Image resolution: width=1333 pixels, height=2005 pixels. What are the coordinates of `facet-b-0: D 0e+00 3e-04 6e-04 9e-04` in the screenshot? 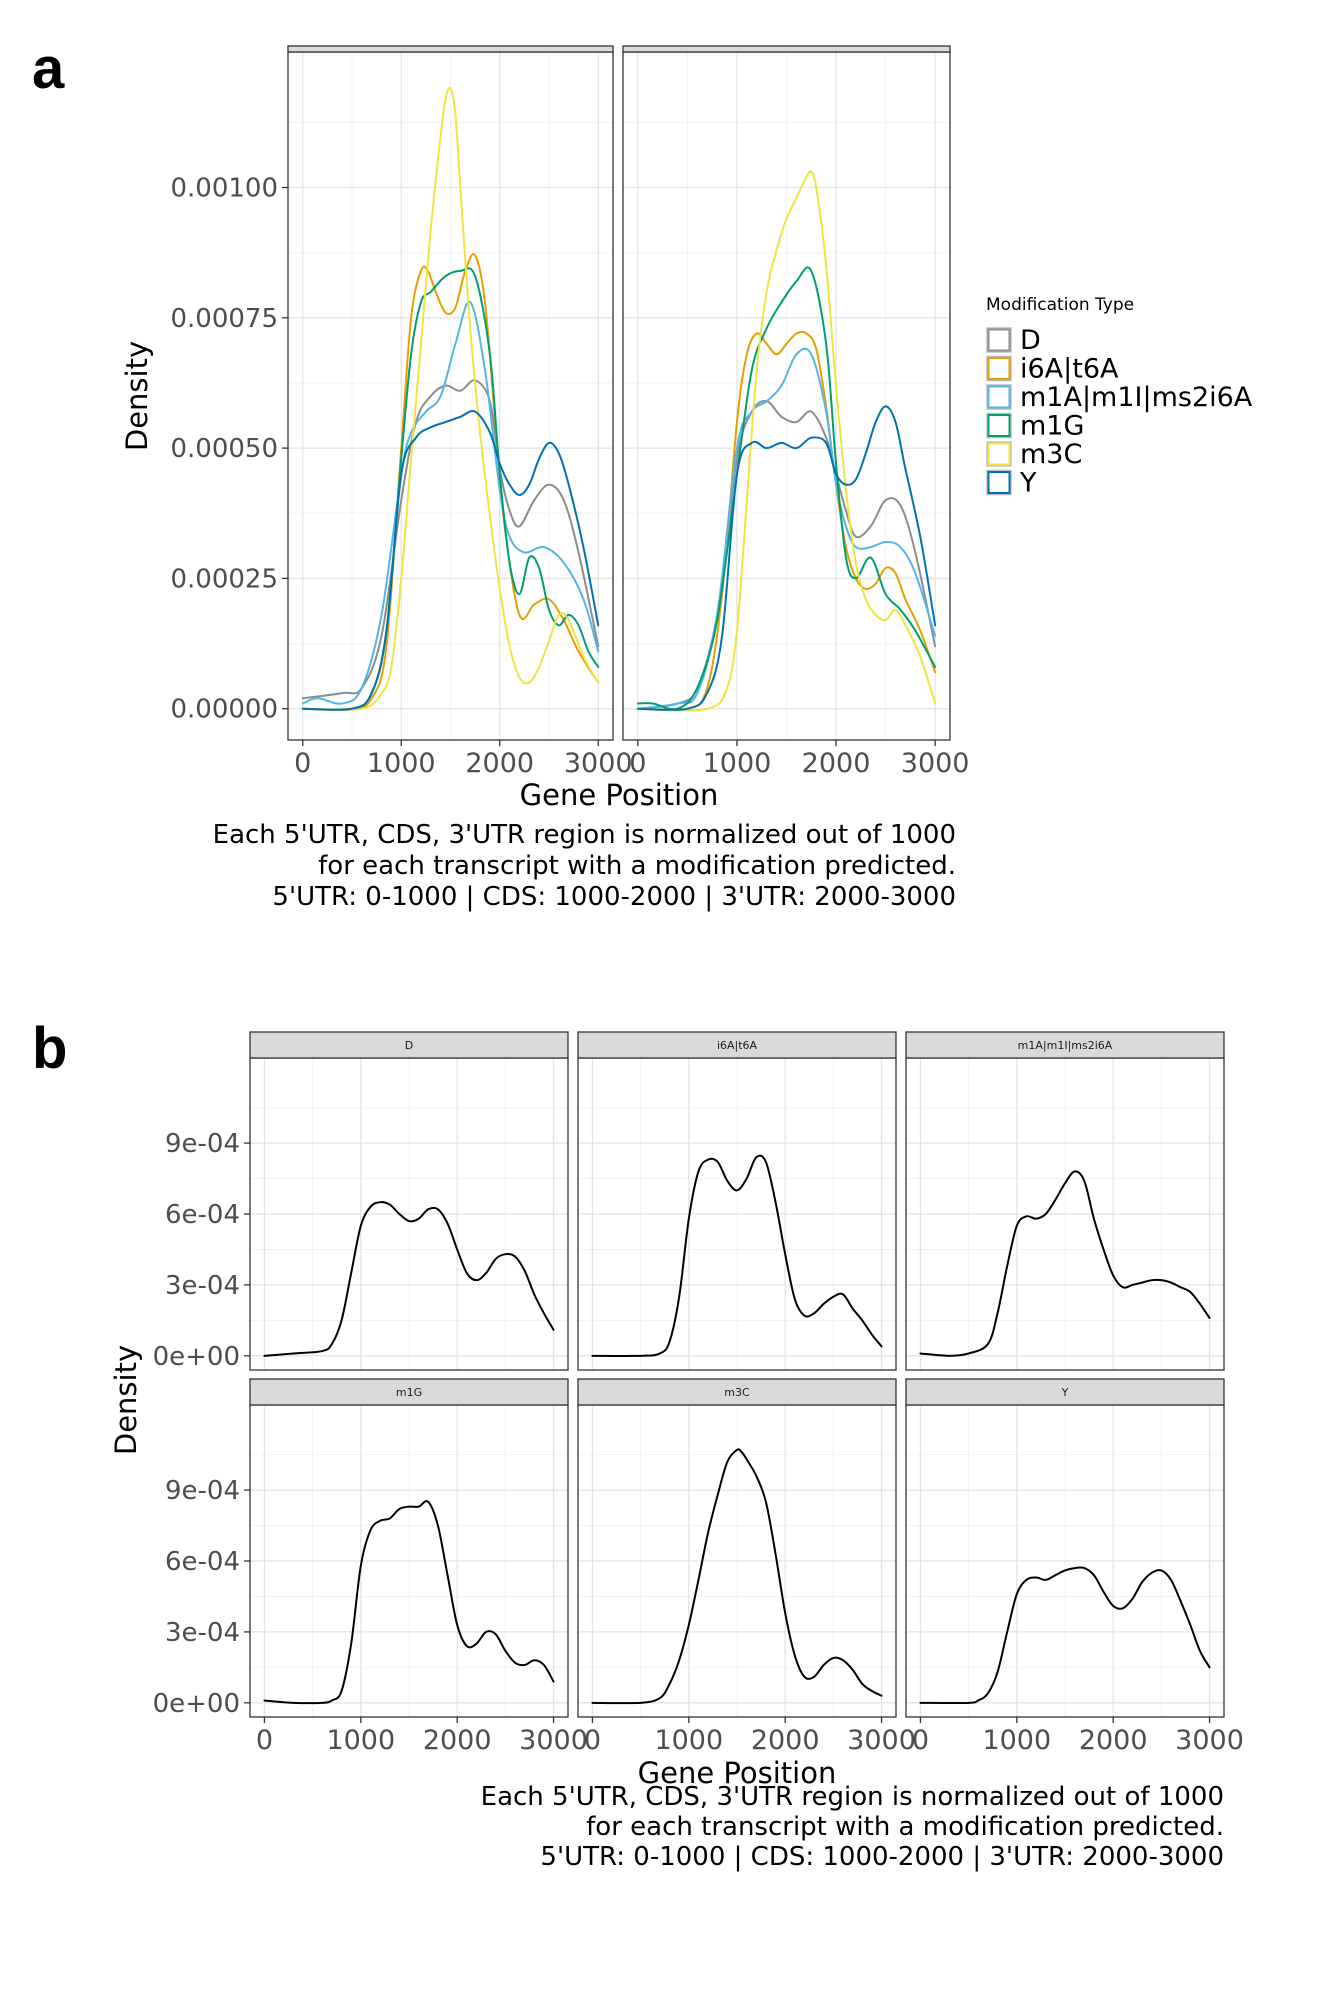 It's located at (361, 1201).